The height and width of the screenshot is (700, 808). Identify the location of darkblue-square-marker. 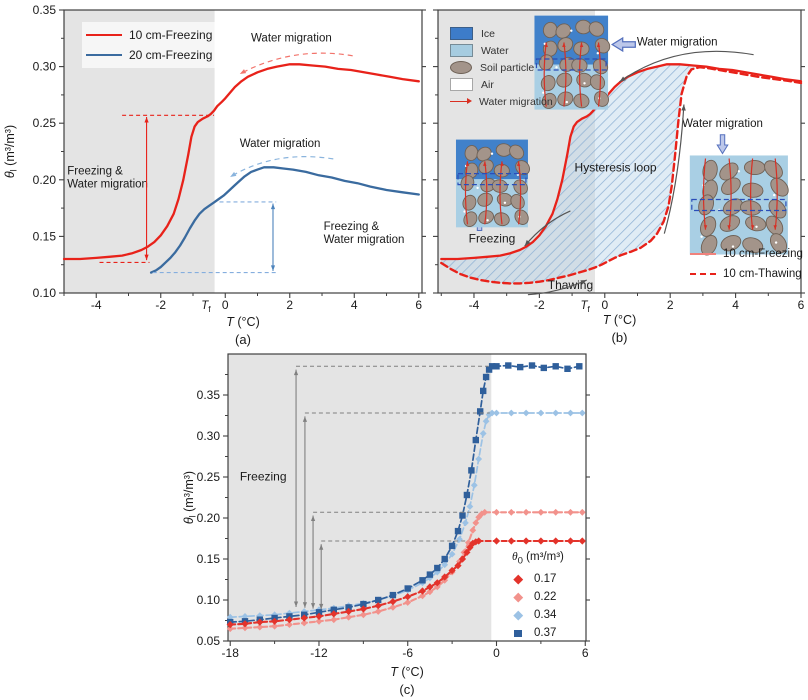
(518, 633).